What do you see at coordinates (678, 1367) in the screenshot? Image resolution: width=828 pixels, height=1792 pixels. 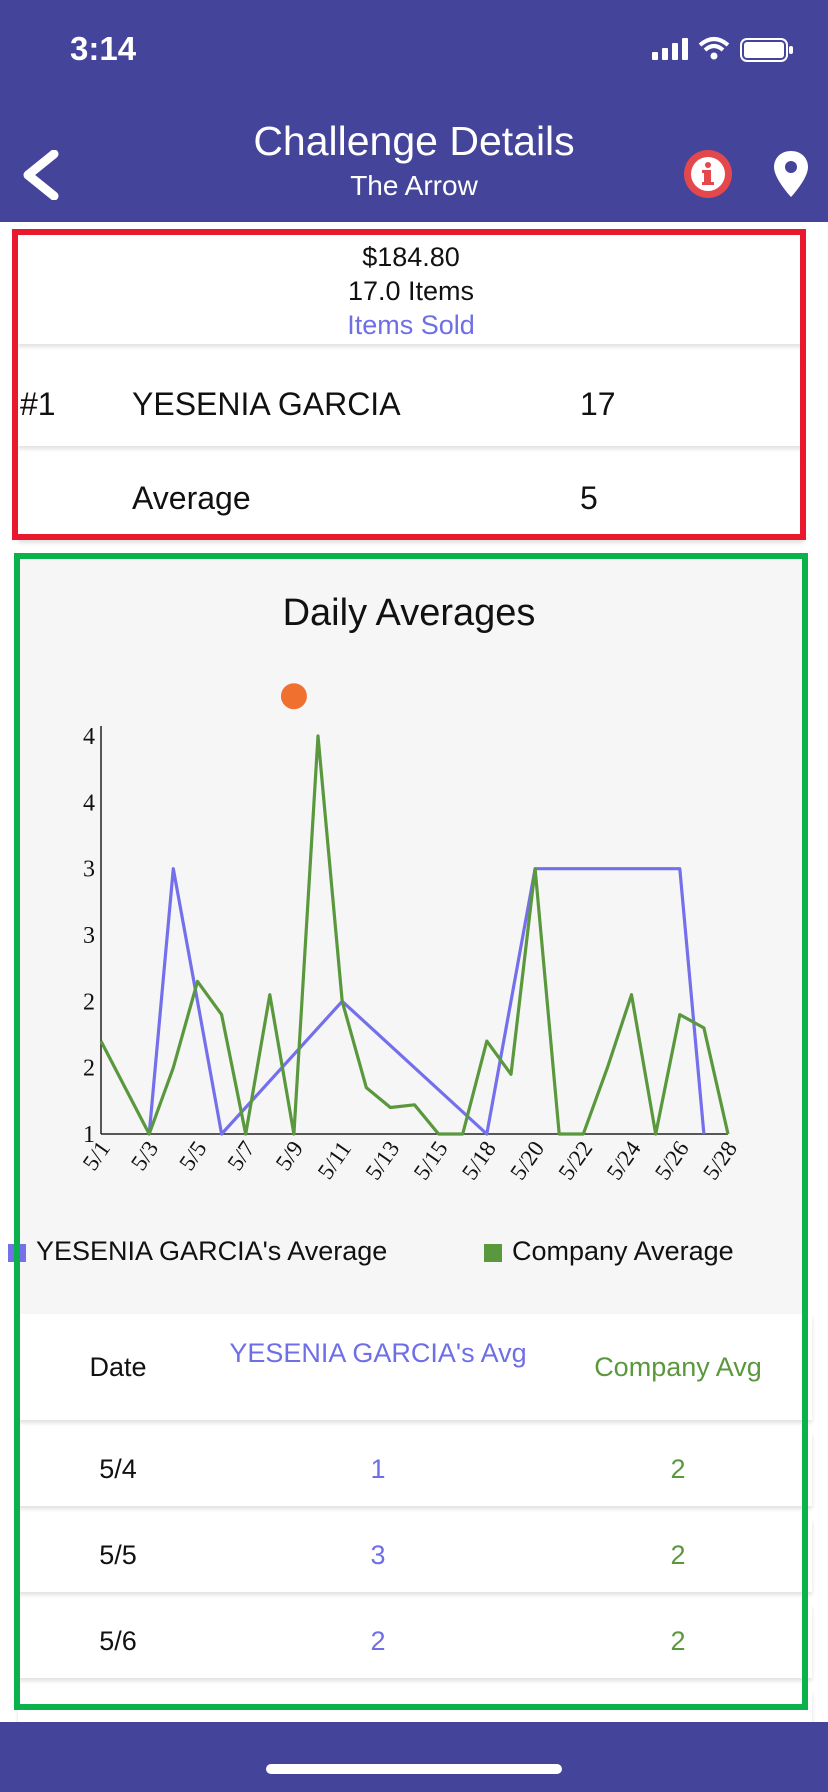 I see `header-company-avg: Company Avg` at bounding box center [678, 1367].